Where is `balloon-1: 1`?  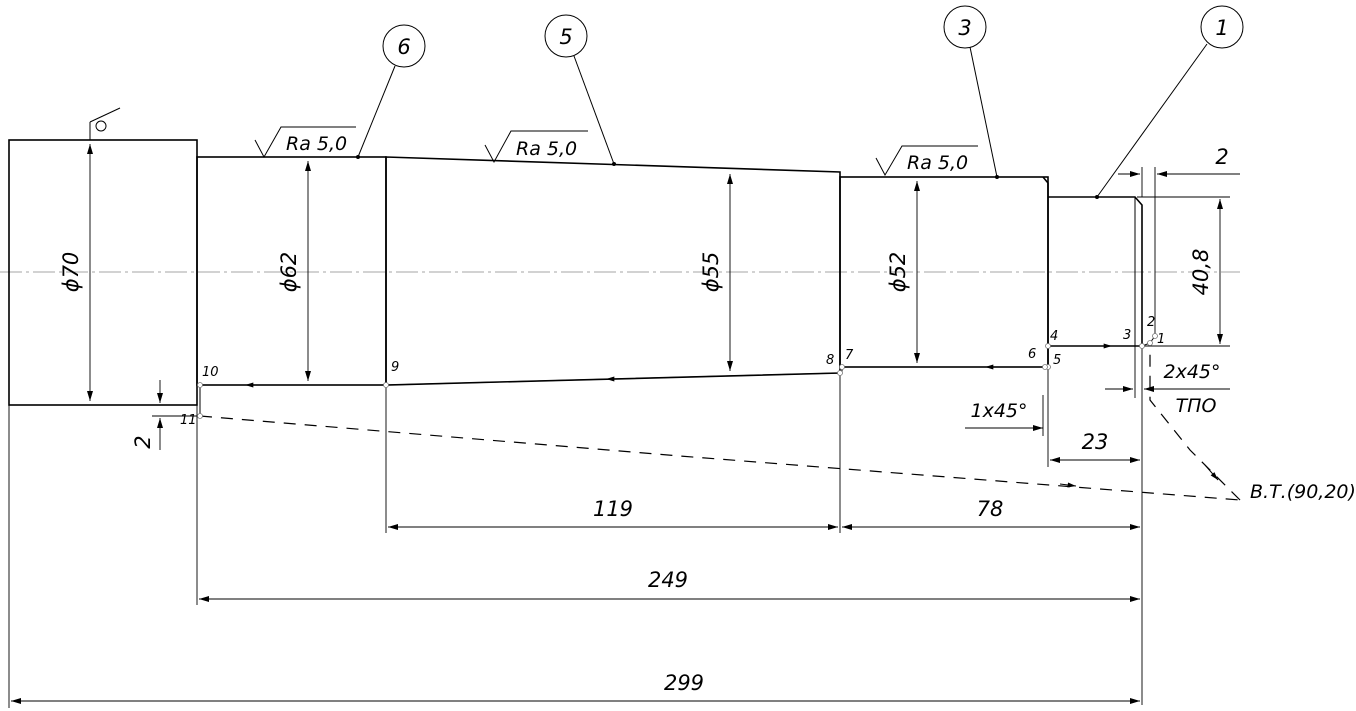 balloon-1: 1 is located at coordinates (1169, 102).